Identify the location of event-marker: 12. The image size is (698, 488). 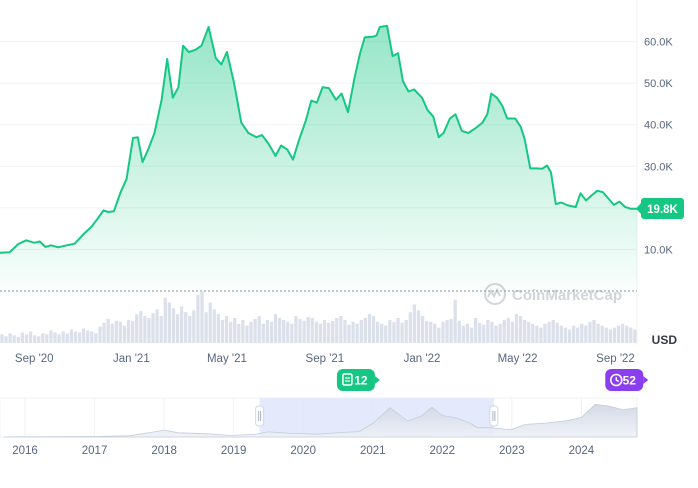
(358, 380).